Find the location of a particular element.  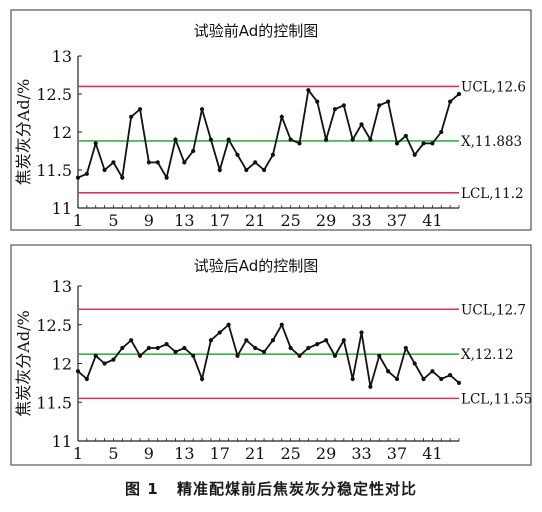

y-tick-label: 11 is located at coordinates (62, 208).